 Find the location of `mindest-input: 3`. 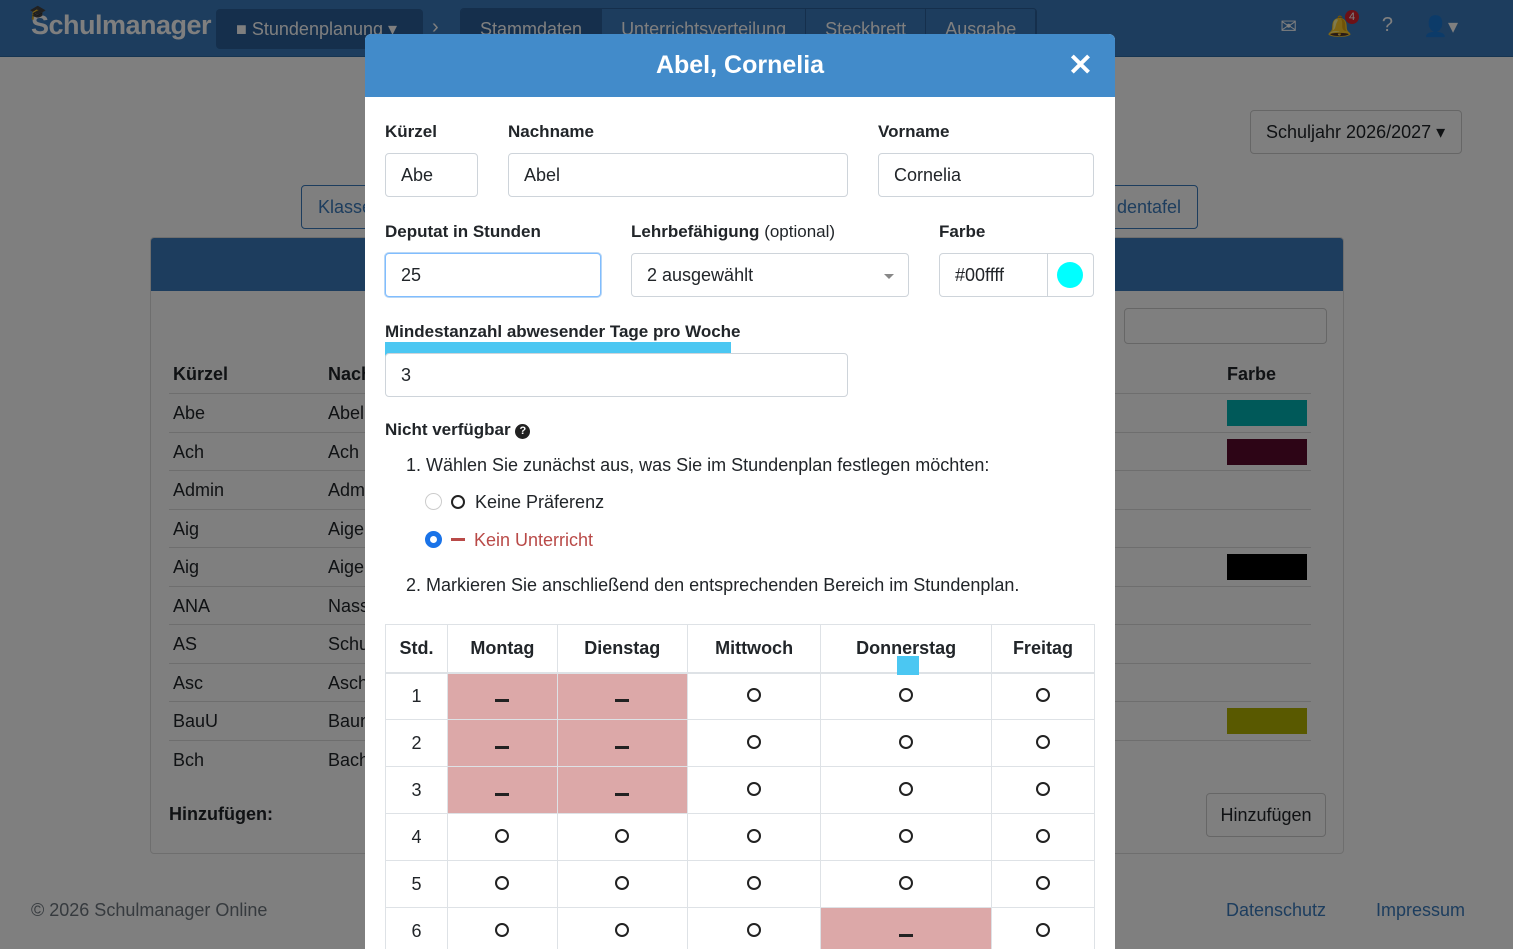

mindest-input: 3 is located at coordinates (616, 375).